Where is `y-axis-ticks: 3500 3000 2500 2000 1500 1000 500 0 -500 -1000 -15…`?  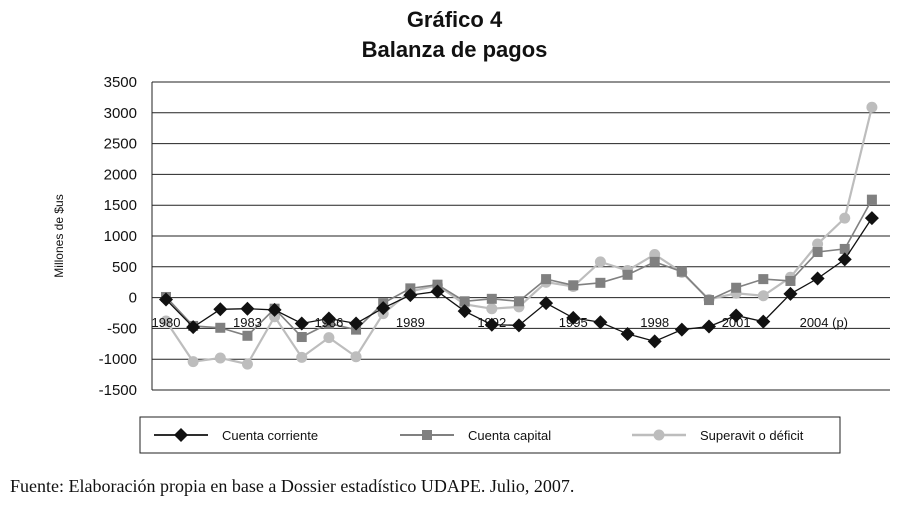
y-axis-ticks: 3500 3000 2500 2000 1500 1000 500 0 -500 -1000 -15… is located at coordinates (118, 236).